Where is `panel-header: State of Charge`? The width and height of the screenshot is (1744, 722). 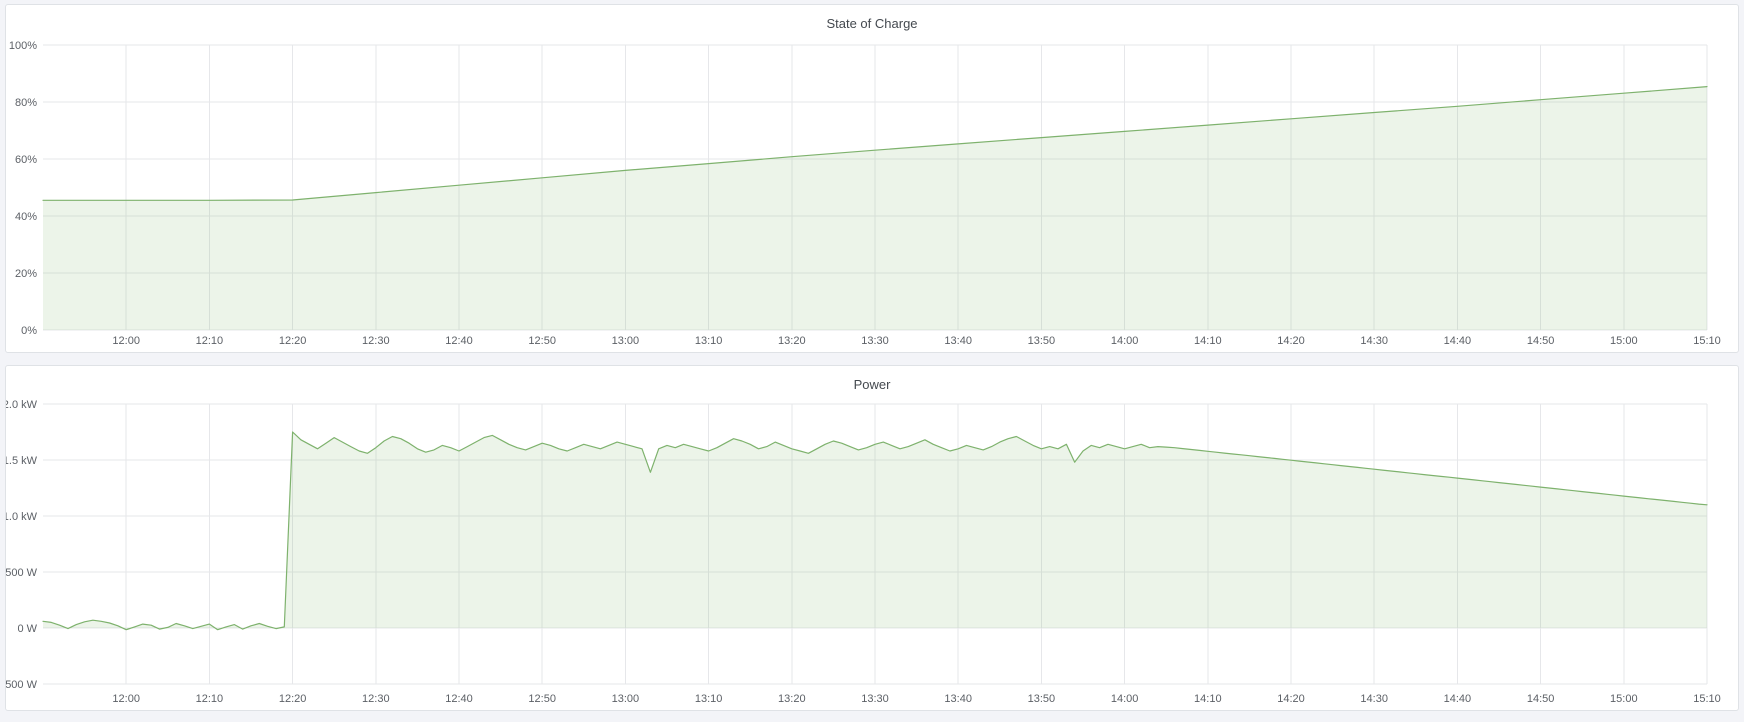
panel-header: State of Charge is located at coordinates (872, 20).